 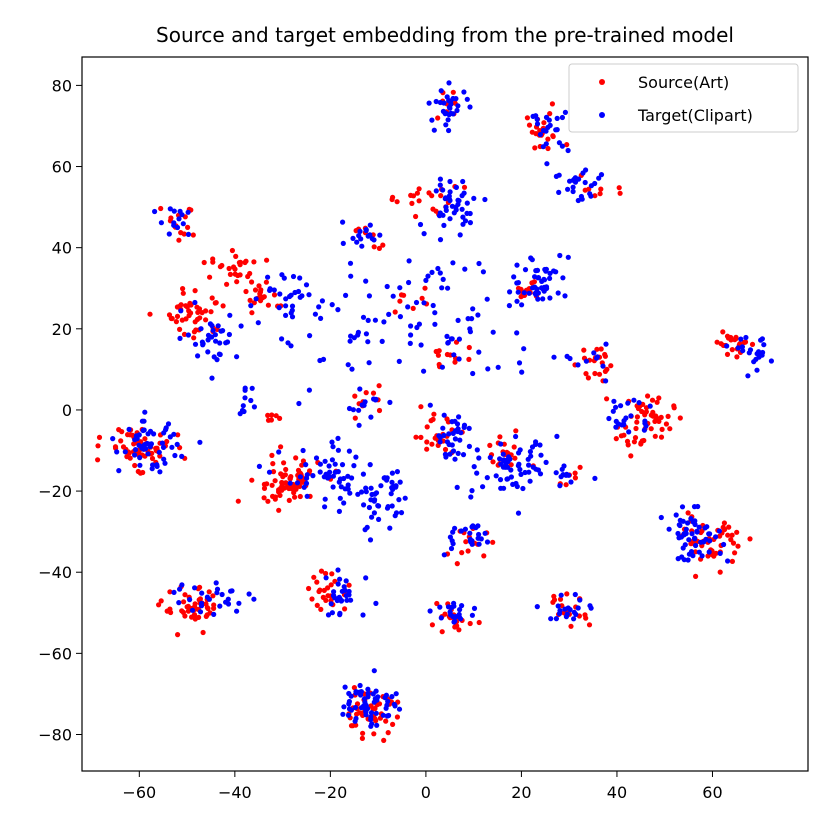 What do you see at coordinates (521, 792) in the screenshot?
I see `x-tick-label: 20` at bounding box center [521, 792].